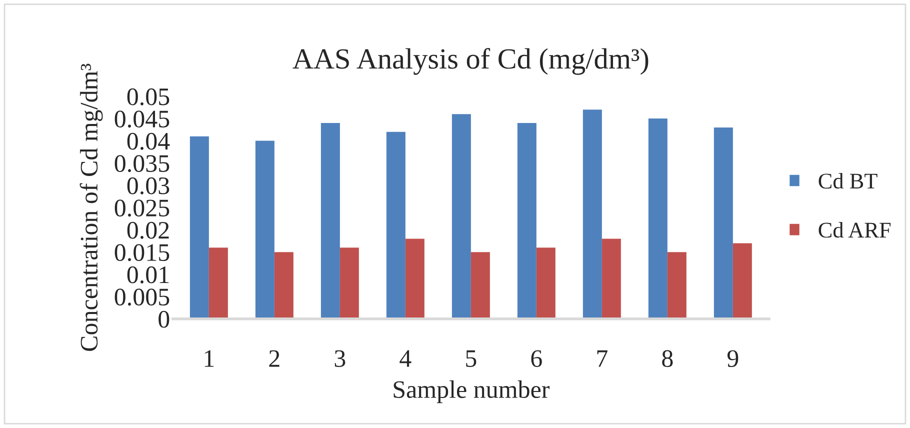  What do you see at coordinates (148, 275) in the screenshot?
I see `y-tick-label: 0.01` at bounding box center [148, 275].